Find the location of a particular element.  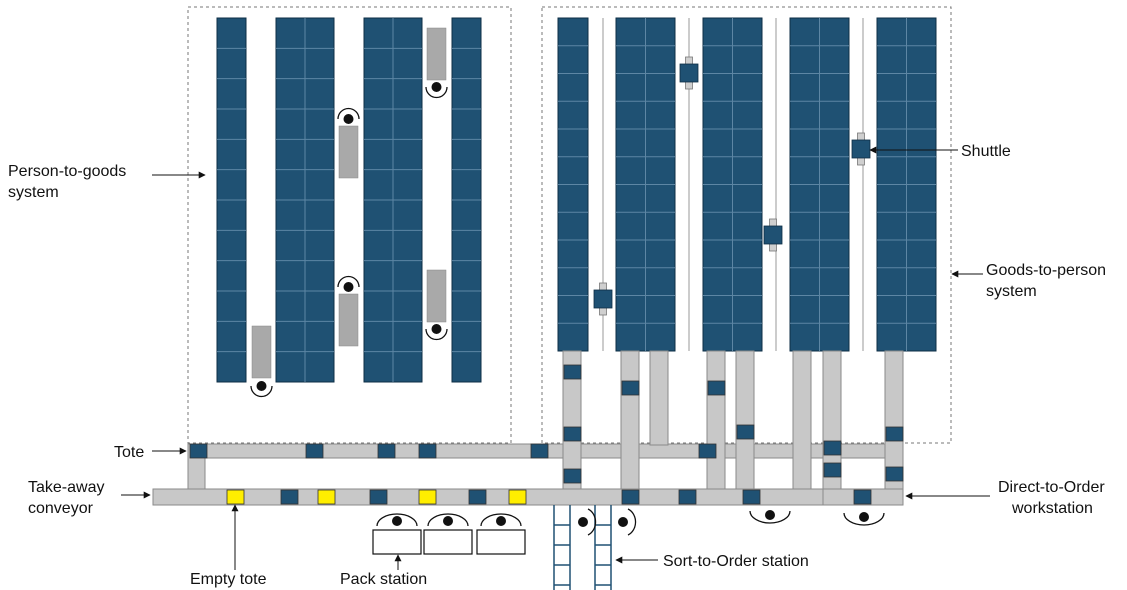

dto-operator-1-arc is located at coordinates (770, 517).